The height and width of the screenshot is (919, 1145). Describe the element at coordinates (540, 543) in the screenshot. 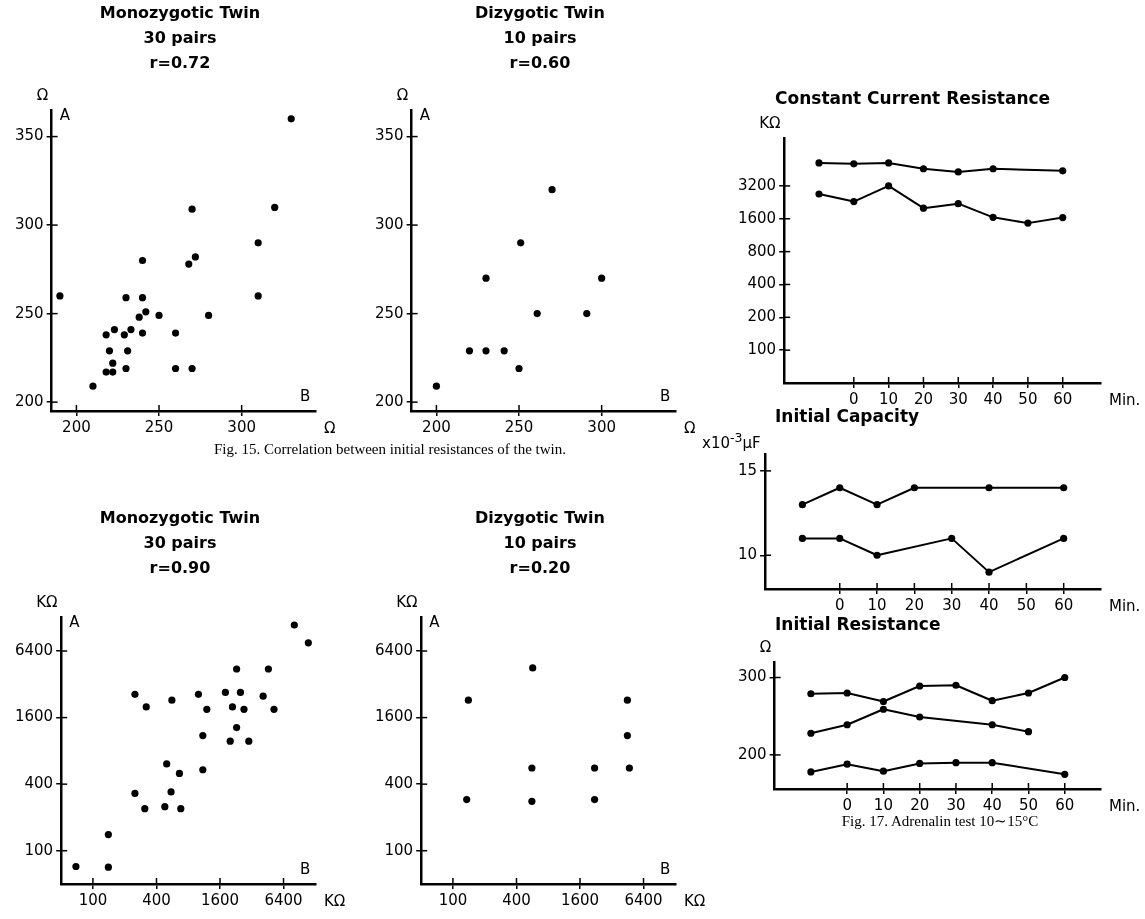

I see `chart-subtitle: 10 pairs` at that location.